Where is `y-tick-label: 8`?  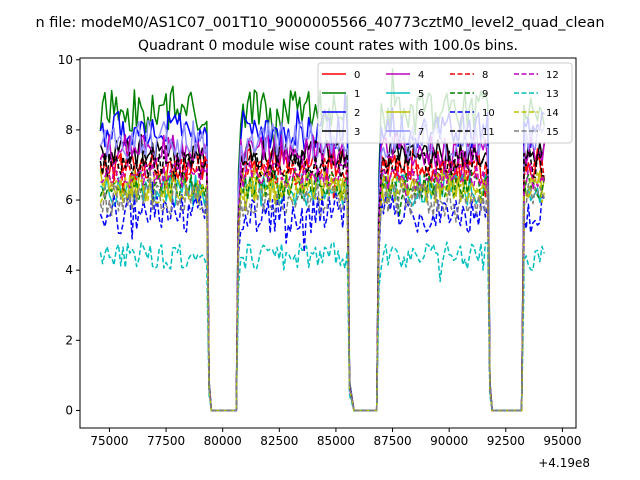
y-tick-label: 8 is located at coordinates (69, 130).